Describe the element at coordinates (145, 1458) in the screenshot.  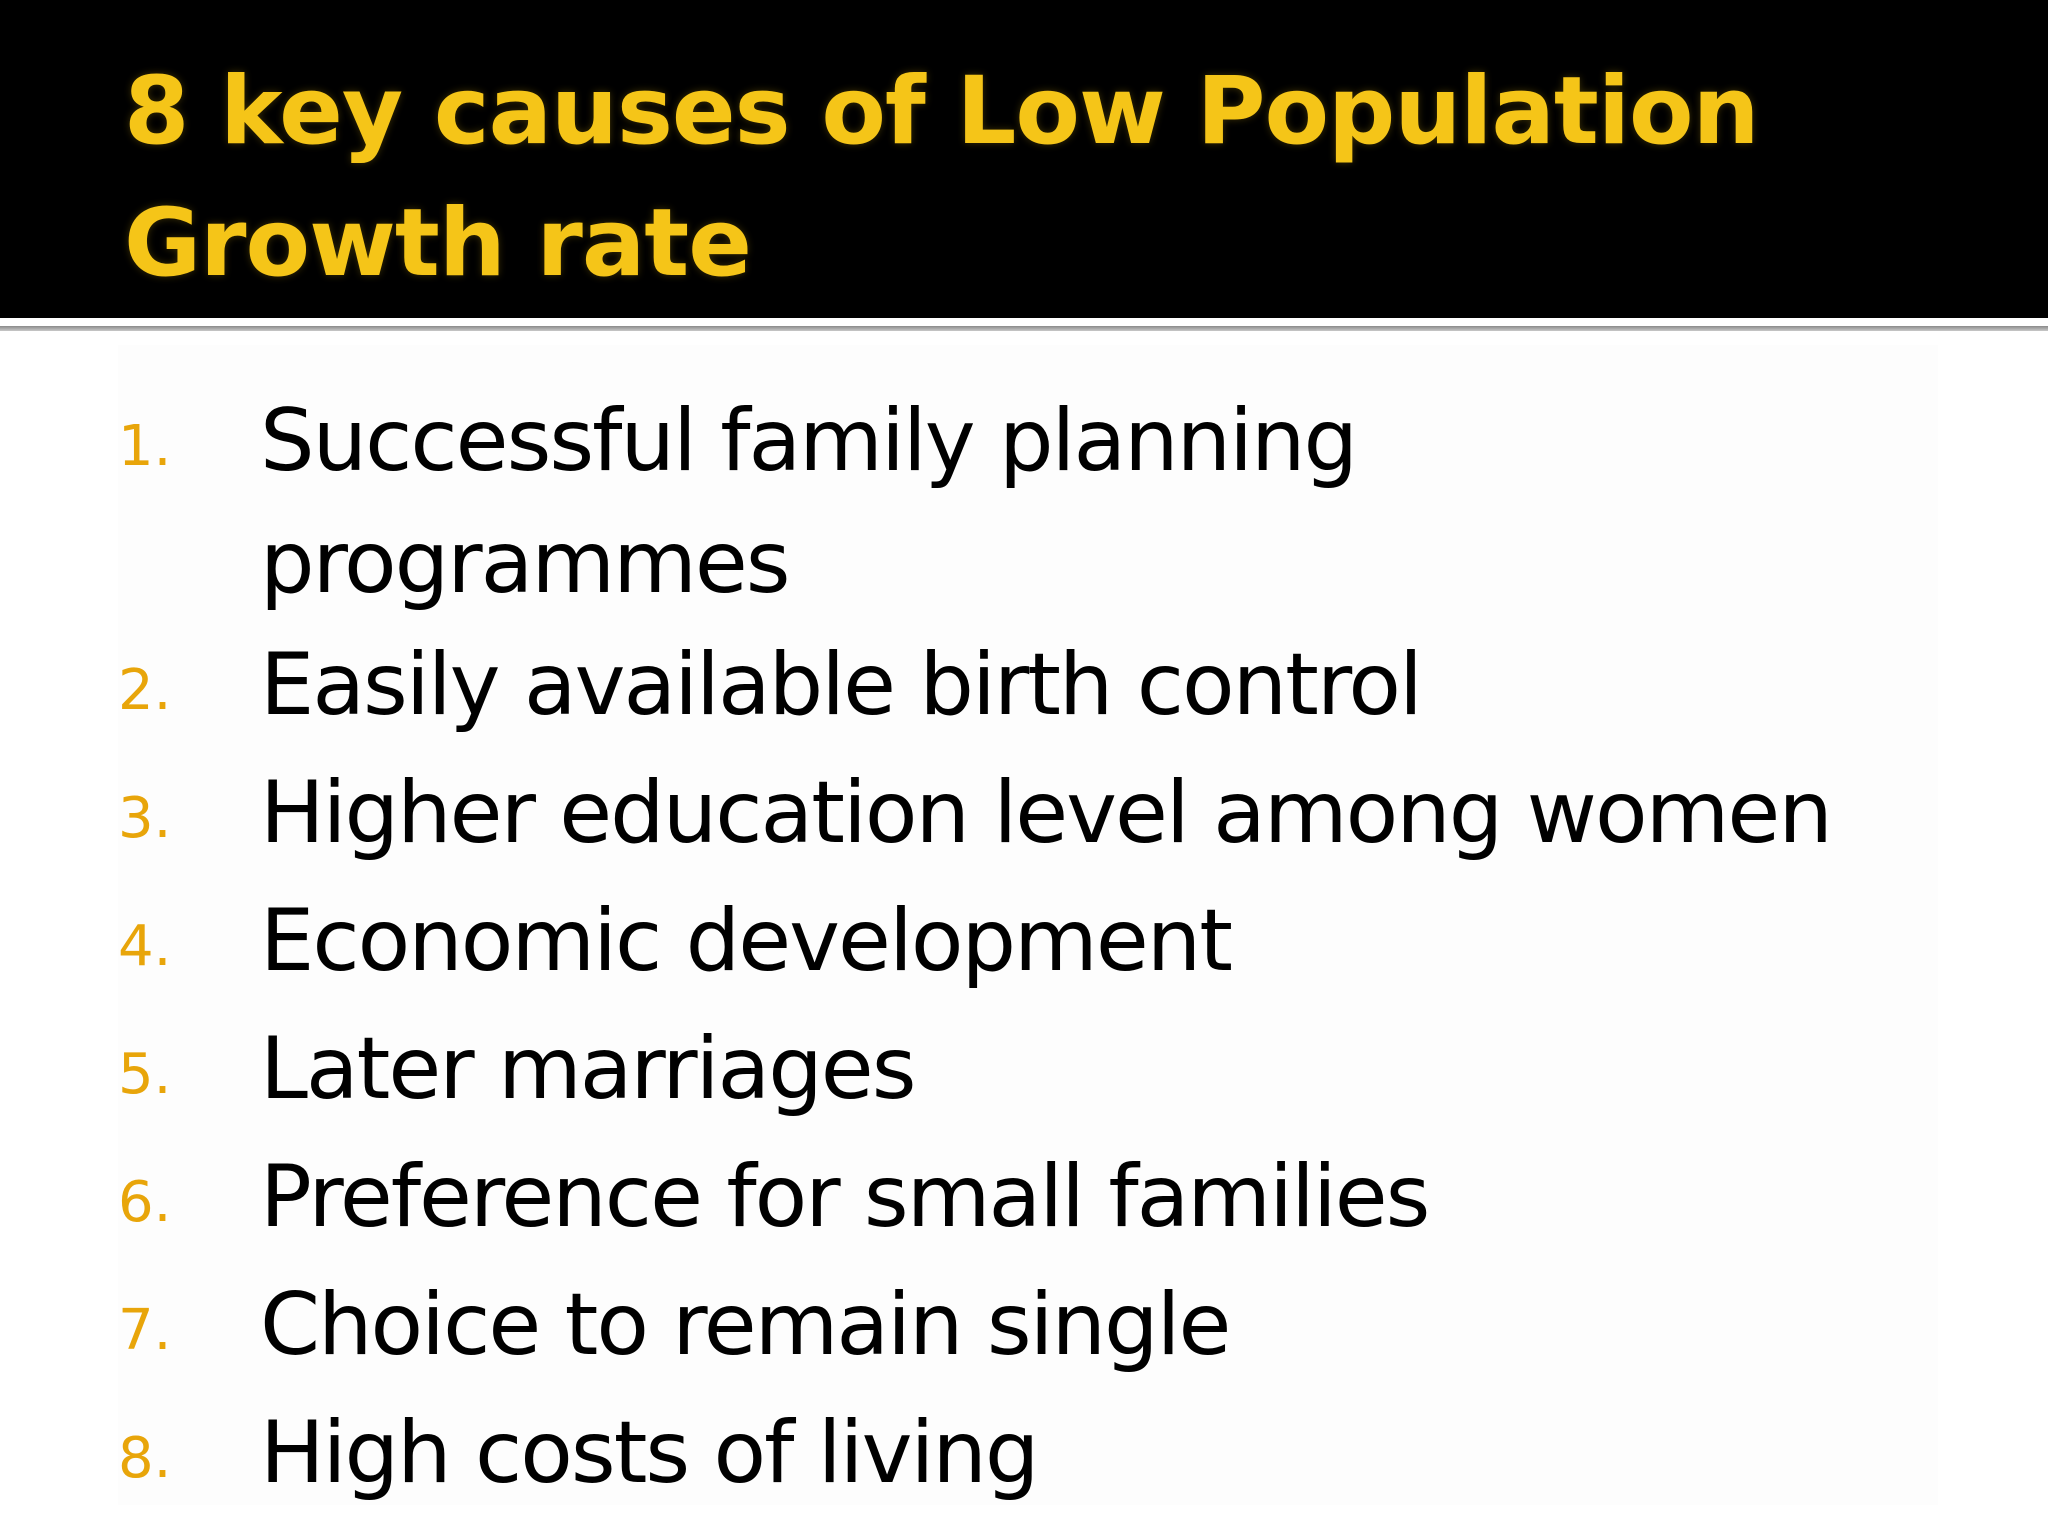
I see `list-item-number: 8.` at that location.